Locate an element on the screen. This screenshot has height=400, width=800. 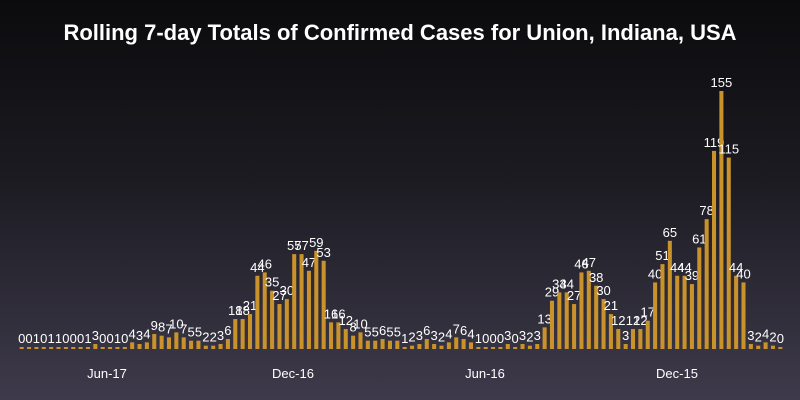
data-label: 47 is located at coordinates (309, 262).